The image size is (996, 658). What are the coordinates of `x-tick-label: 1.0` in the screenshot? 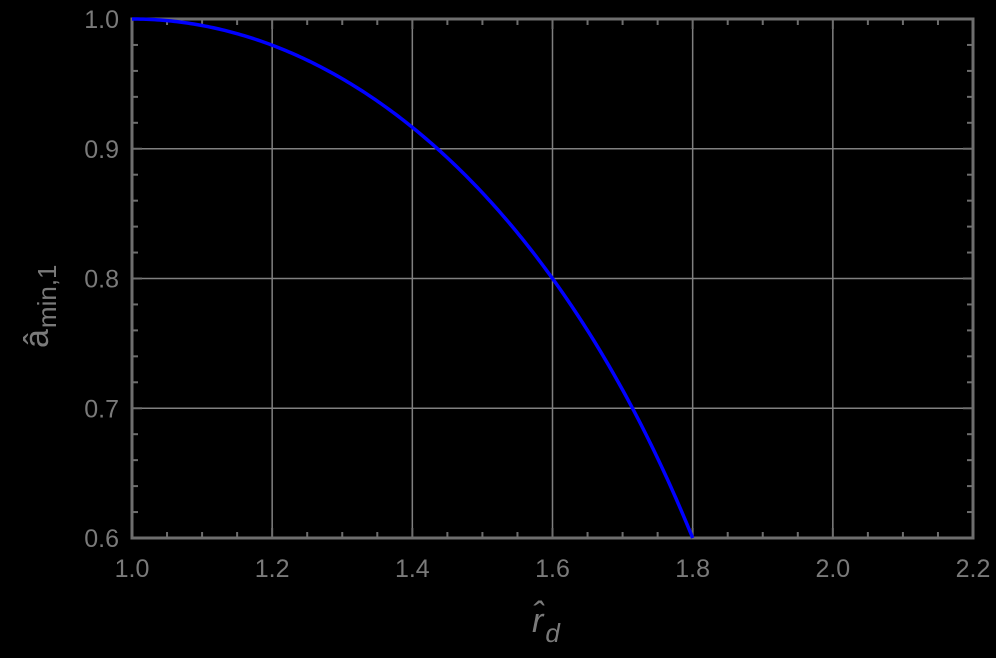 It's located at (132, 569).